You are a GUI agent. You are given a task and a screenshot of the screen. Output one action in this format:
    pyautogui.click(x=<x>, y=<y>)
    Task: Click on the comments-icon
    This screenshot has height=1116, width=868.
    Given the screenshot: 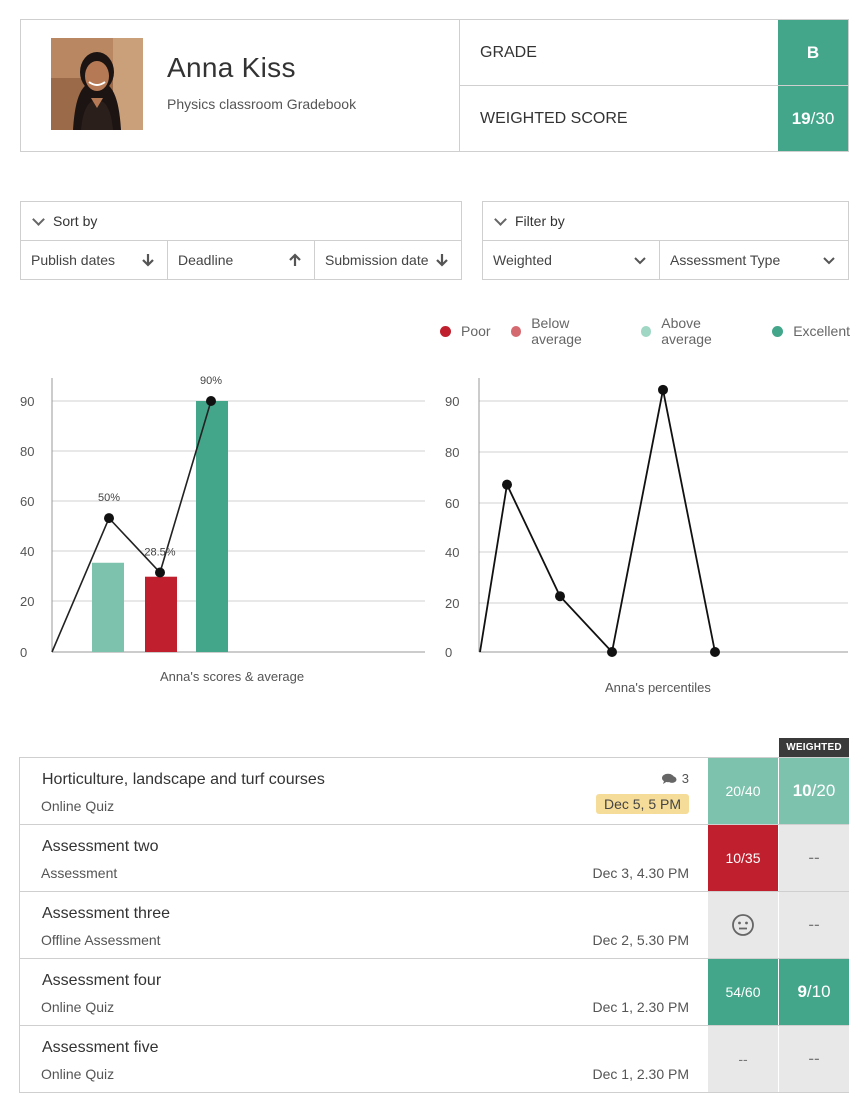 What is the action you would take?
    pyautogui.click(x=669, y=778)
    